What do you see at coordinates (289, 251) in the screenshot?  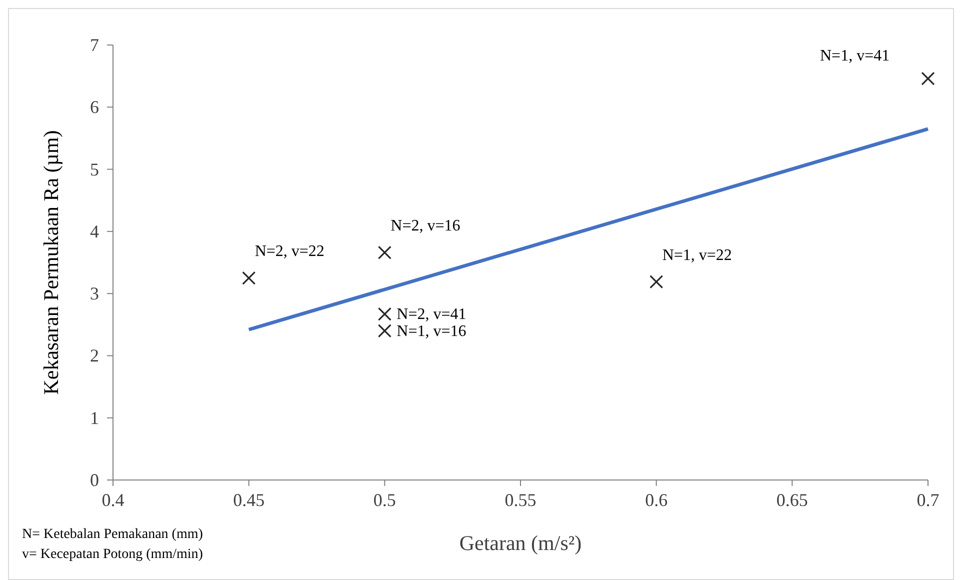 I see `annotation: N=2, v=22` at bounding box center [289, 251].